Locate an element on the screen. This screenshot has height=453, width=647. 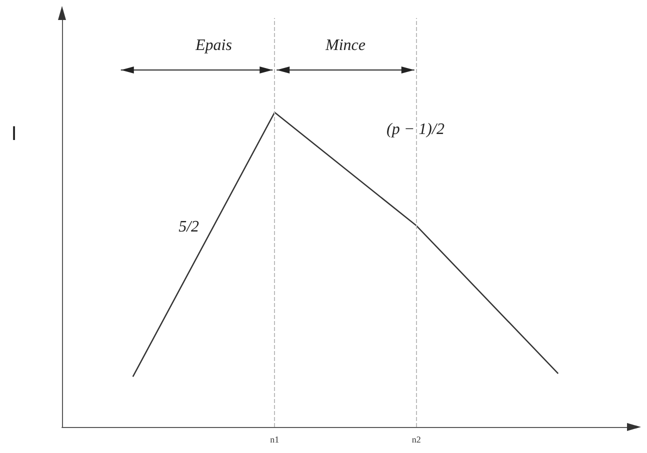
annotation: (p − 1)/2 is located at coordinates (415, 129).